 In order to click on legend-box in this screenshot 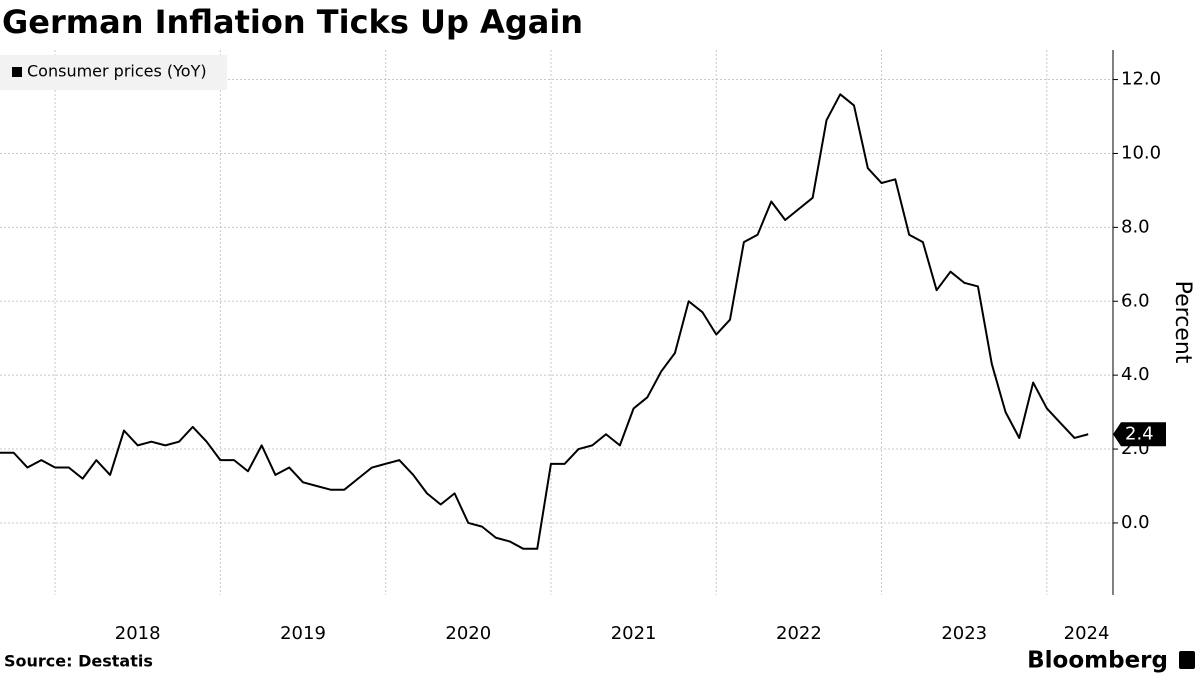, I will do `click(113, 72)`.